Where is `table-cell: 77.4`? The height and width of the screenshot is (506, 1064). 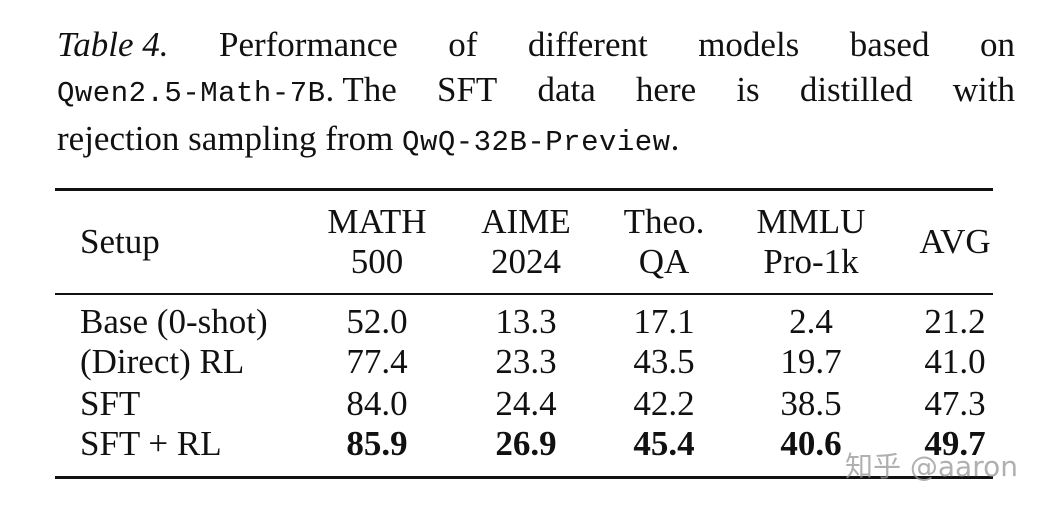
table-cell: 77.4 is located at coordinates (377, 361).